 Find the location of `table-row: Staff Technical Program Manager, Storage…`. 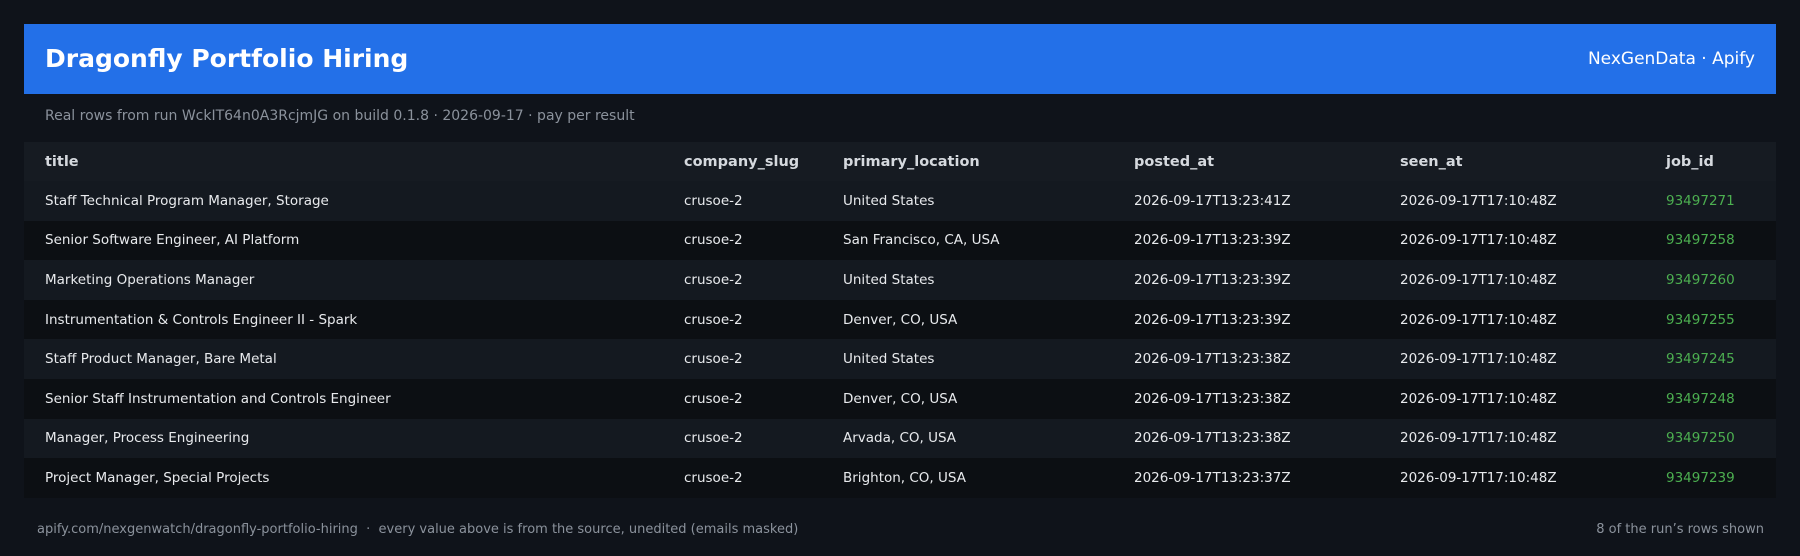

table-row: Staff Technical Program Manager, Storage… is located at coordinates (900, 201).